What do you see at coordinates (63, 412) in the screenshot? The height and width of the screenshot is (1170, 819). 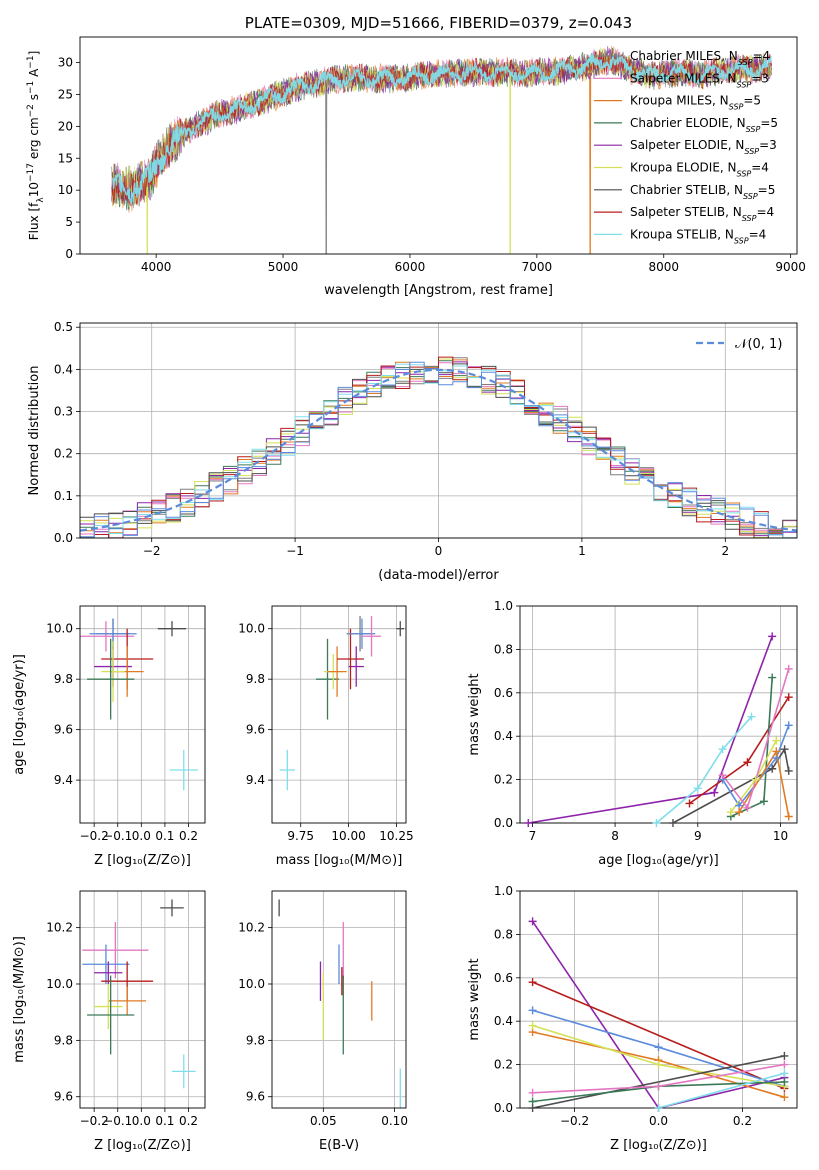 I see `y-tick-label: 0.3` at bounding box center [63, 412].